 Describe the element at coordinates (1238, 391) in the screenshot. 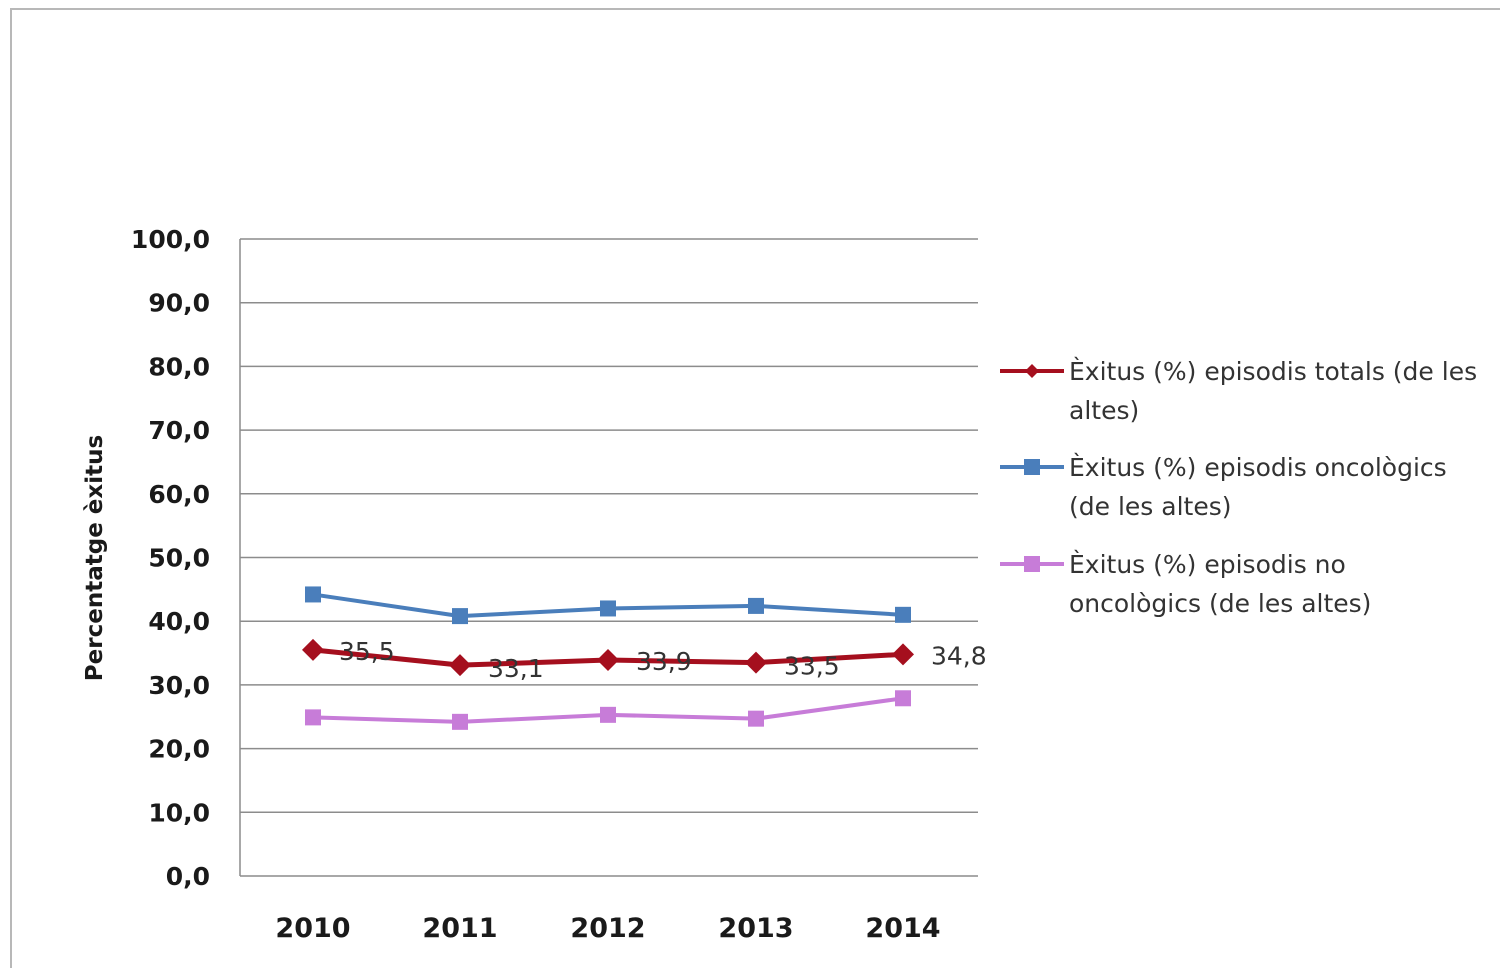

I see `legend-entry-1: Èxitus (%) episodis totals (de les altes)` at that location.